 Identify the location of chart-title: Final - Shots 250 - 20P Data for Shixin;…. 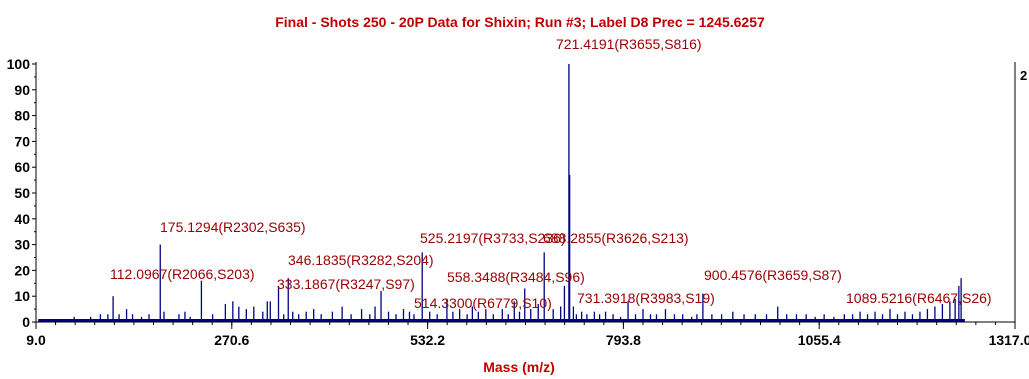
(520, 22).